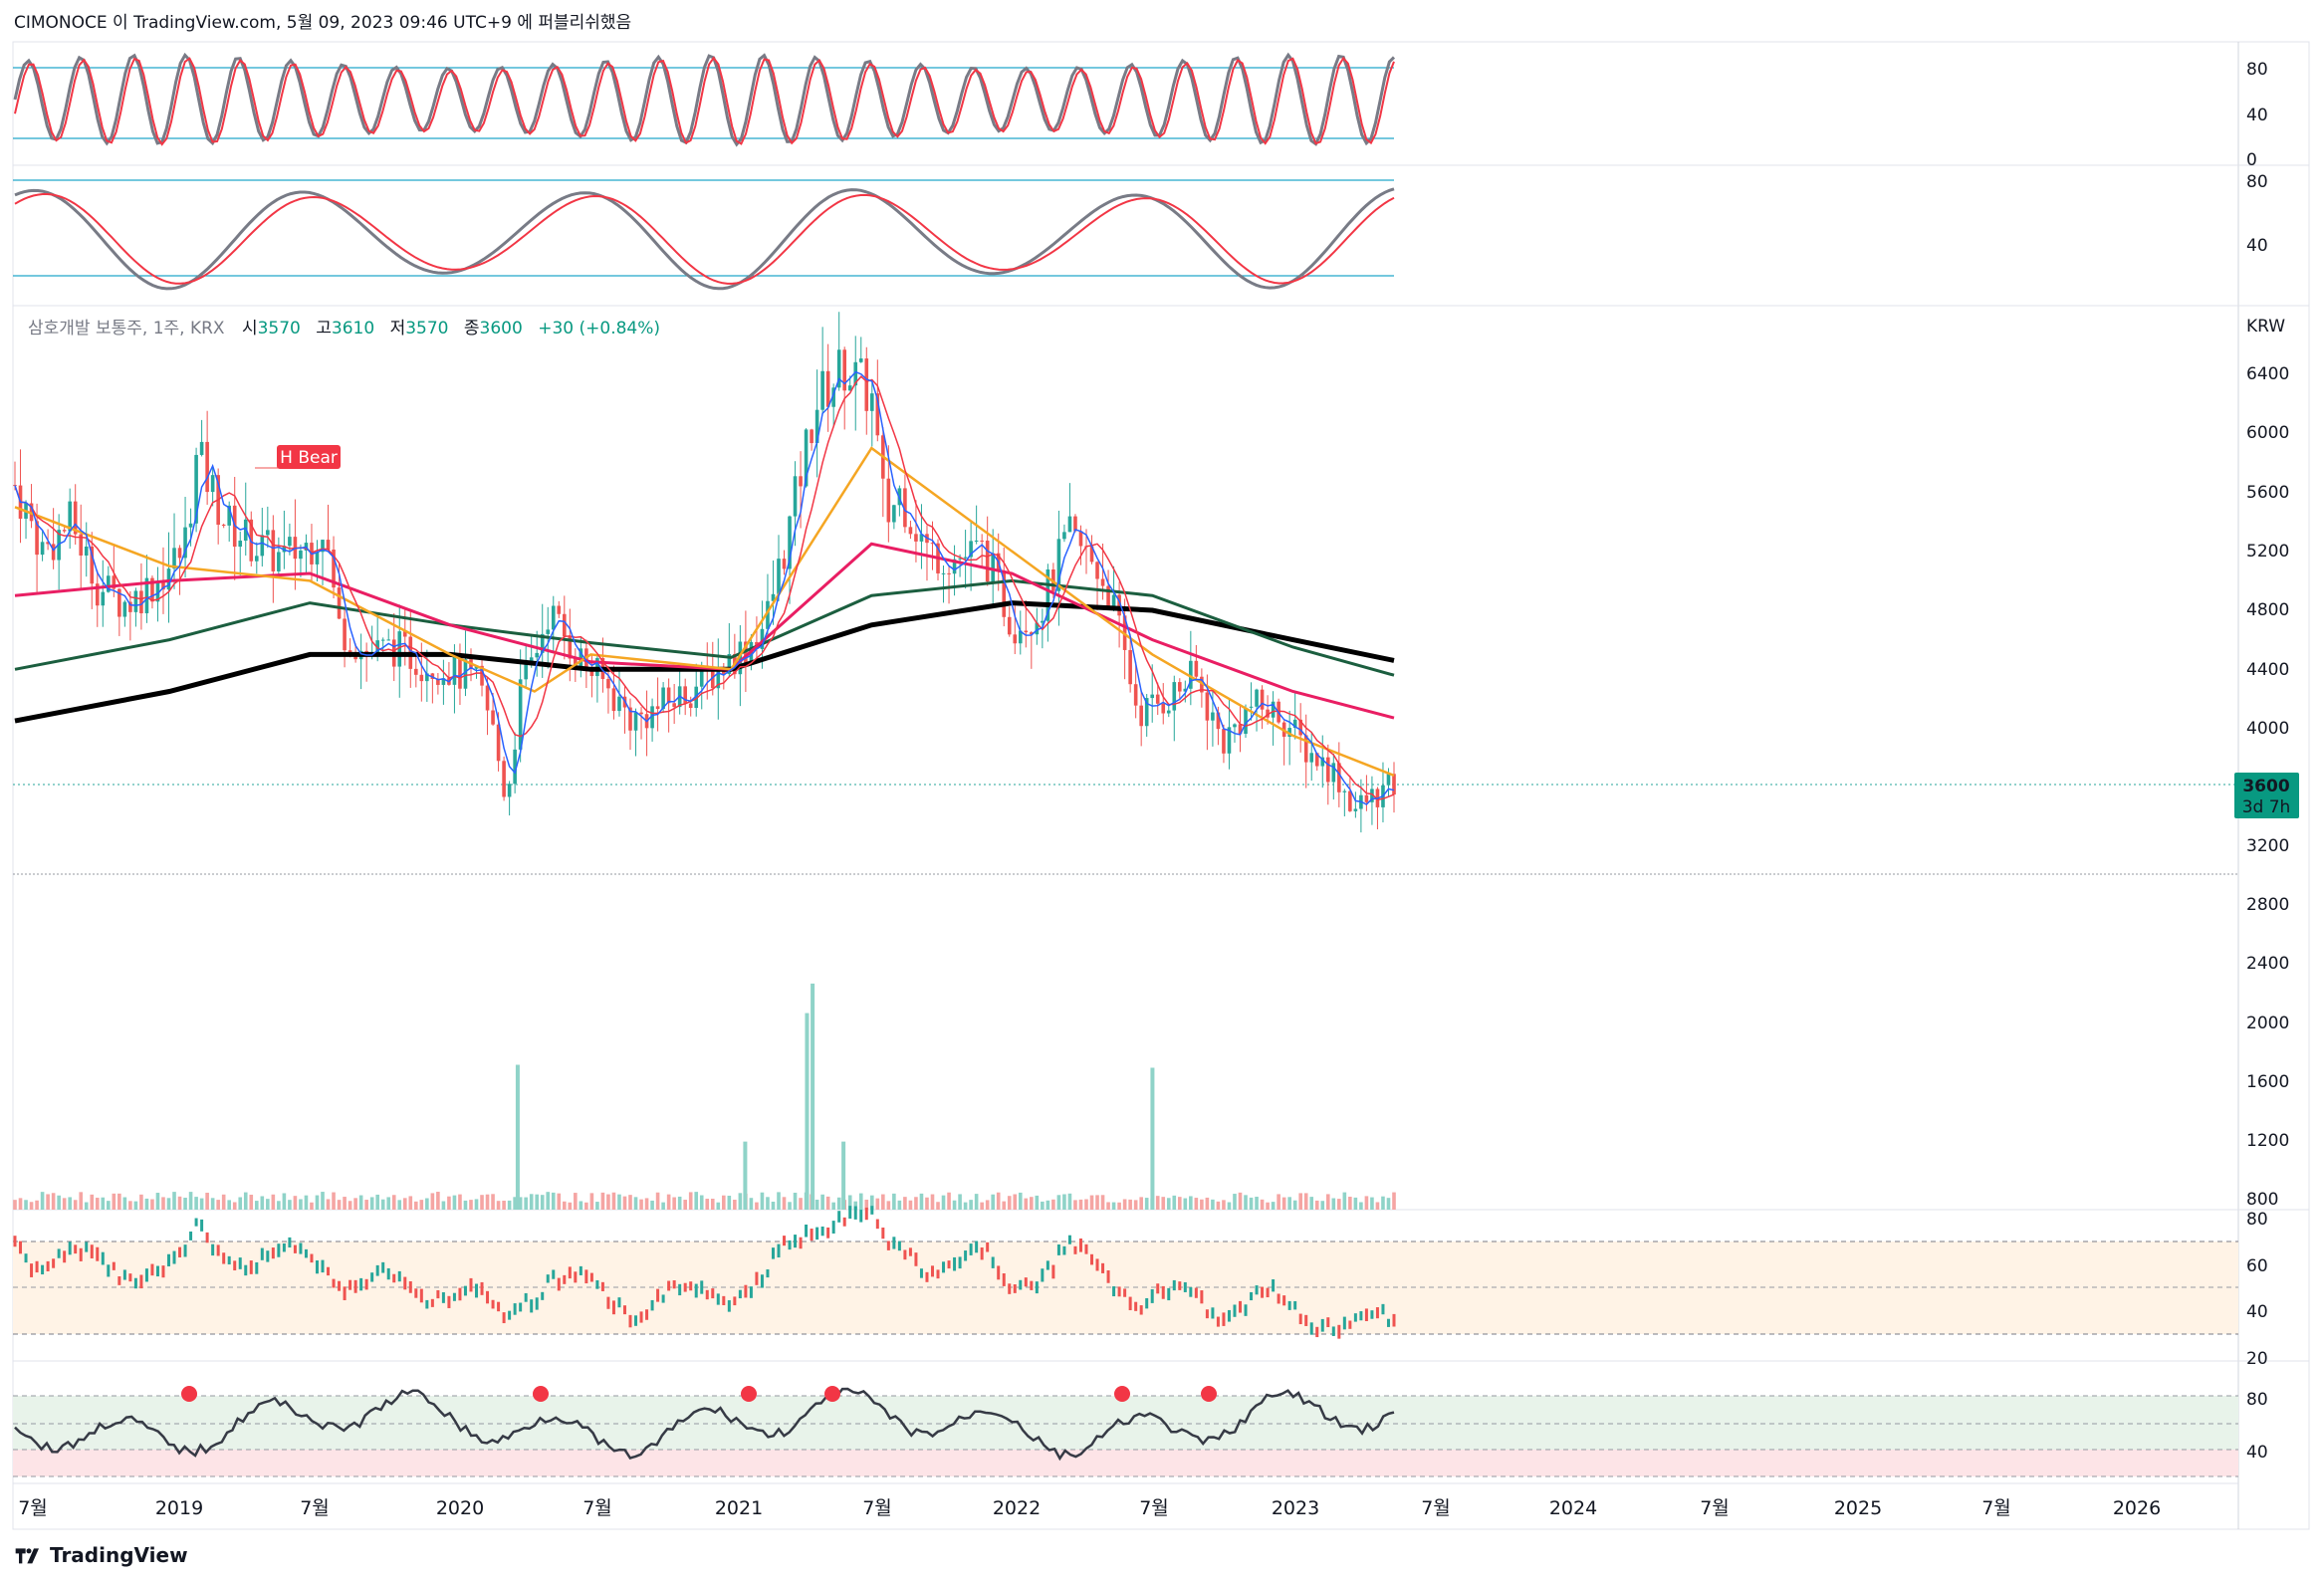 The width and height of the screenshot is (2324, 1581). I want to click on price-tick: 5600, so click(2267, 493).